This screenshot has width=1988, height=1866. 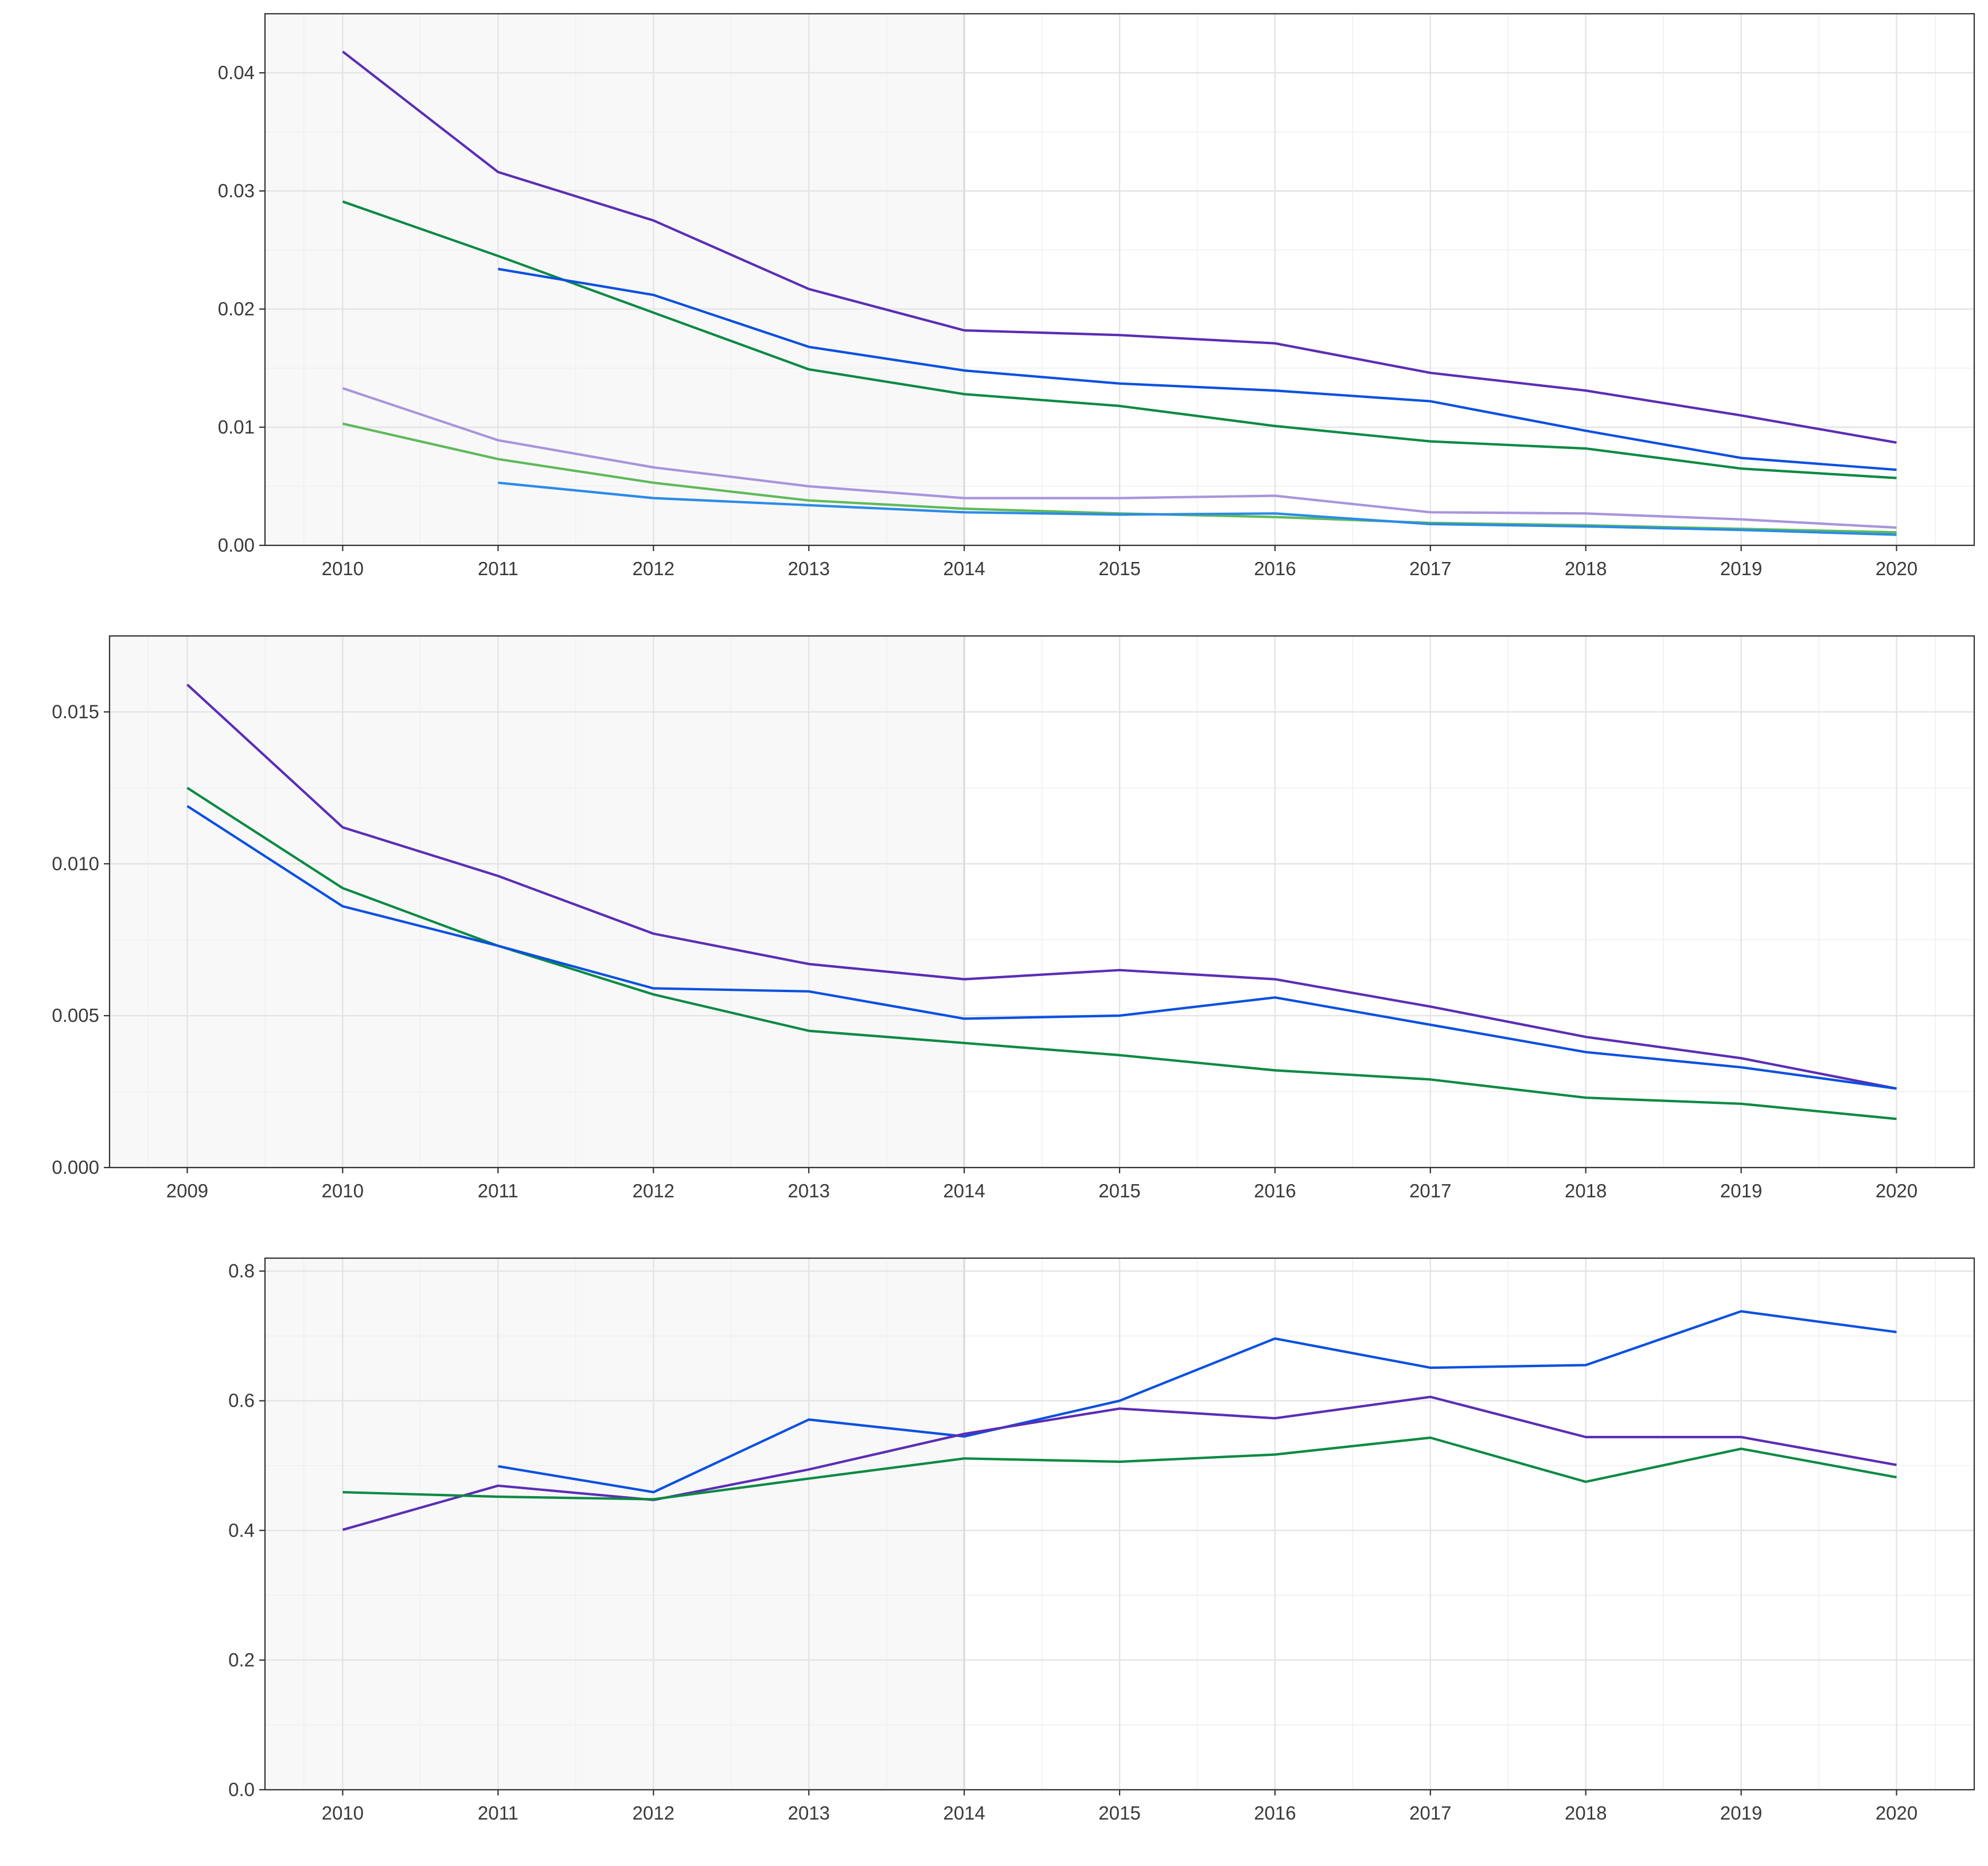 What do you see at coordinates (236, 308) in the screenshot?
I see `y-tick-label: 0.02` at bounding box center [236, 308].